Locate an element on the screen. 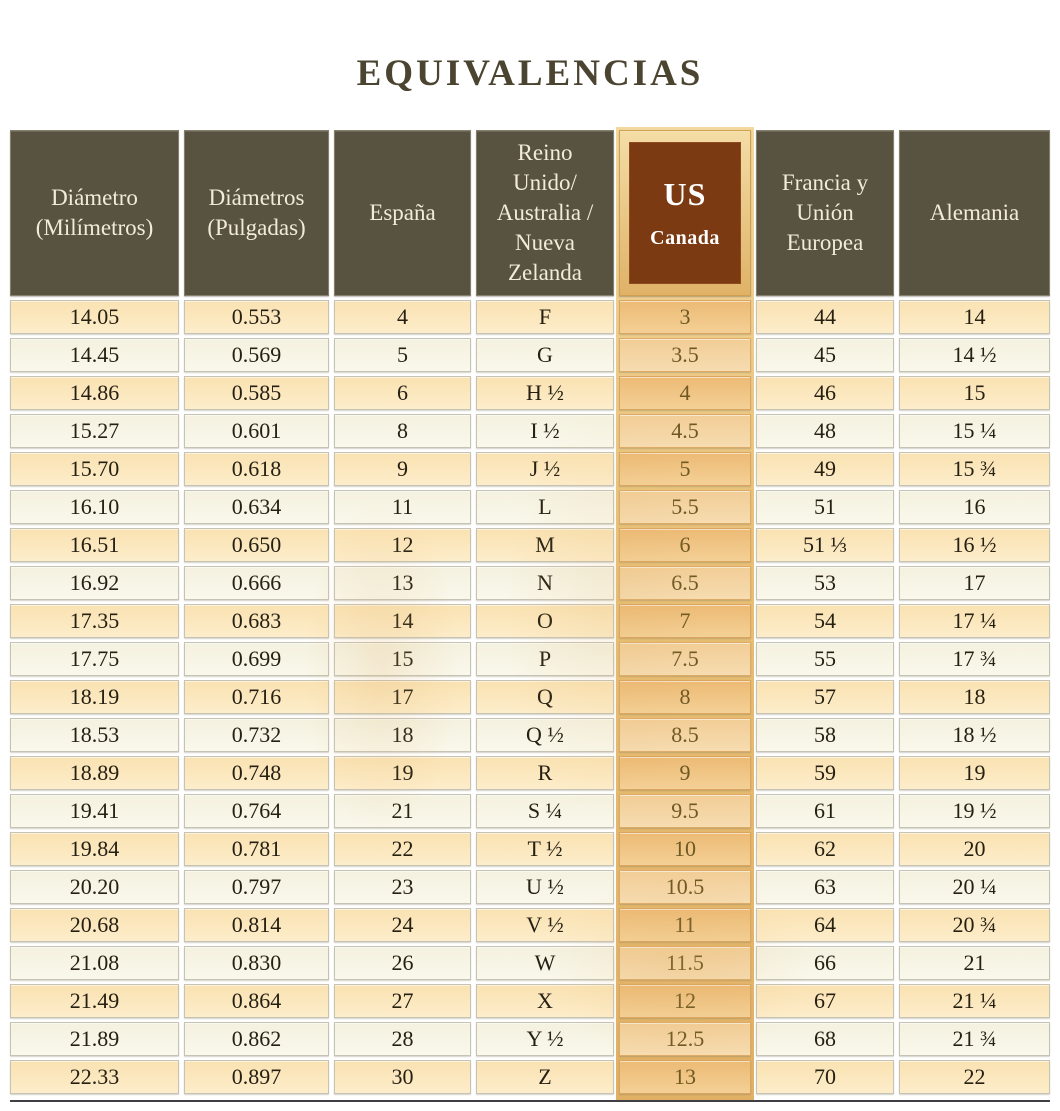 This screenshot has width=1060, height=1111. table-cell: 22.33 is located at coordinates (94, 1077).